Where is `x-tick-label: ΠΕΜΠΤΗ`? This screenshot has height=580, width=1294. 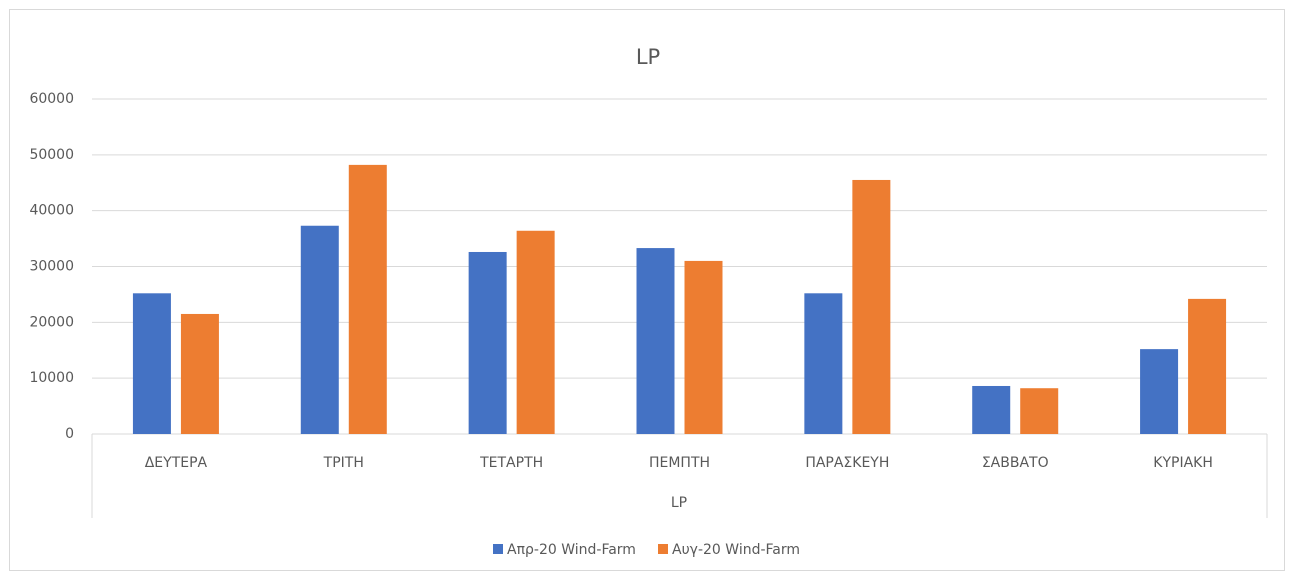 x-tick-label: ΠΕΜΠΤΗ is located at coordinates (679, 463).